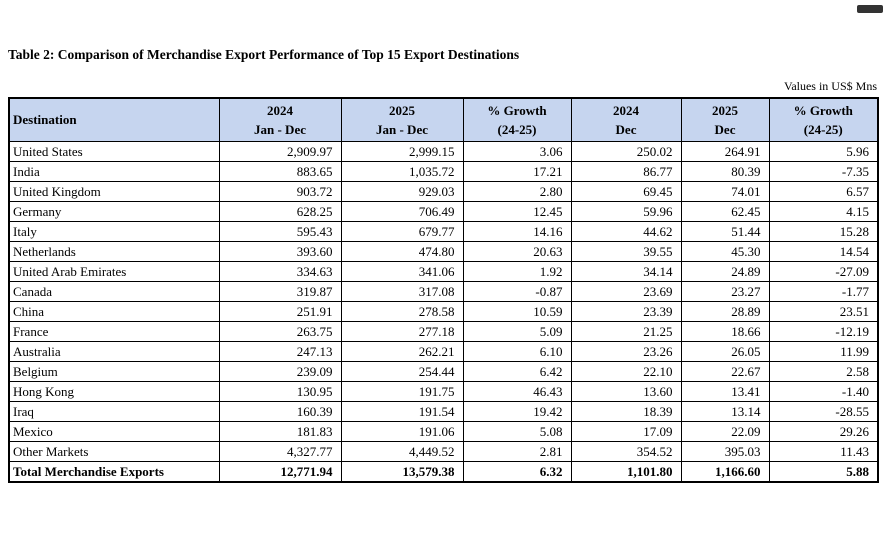  What do you see at coordinates (725, 371) in the screenshot?
I see `value-cell: 22.67` at bounding box center [725, 371].